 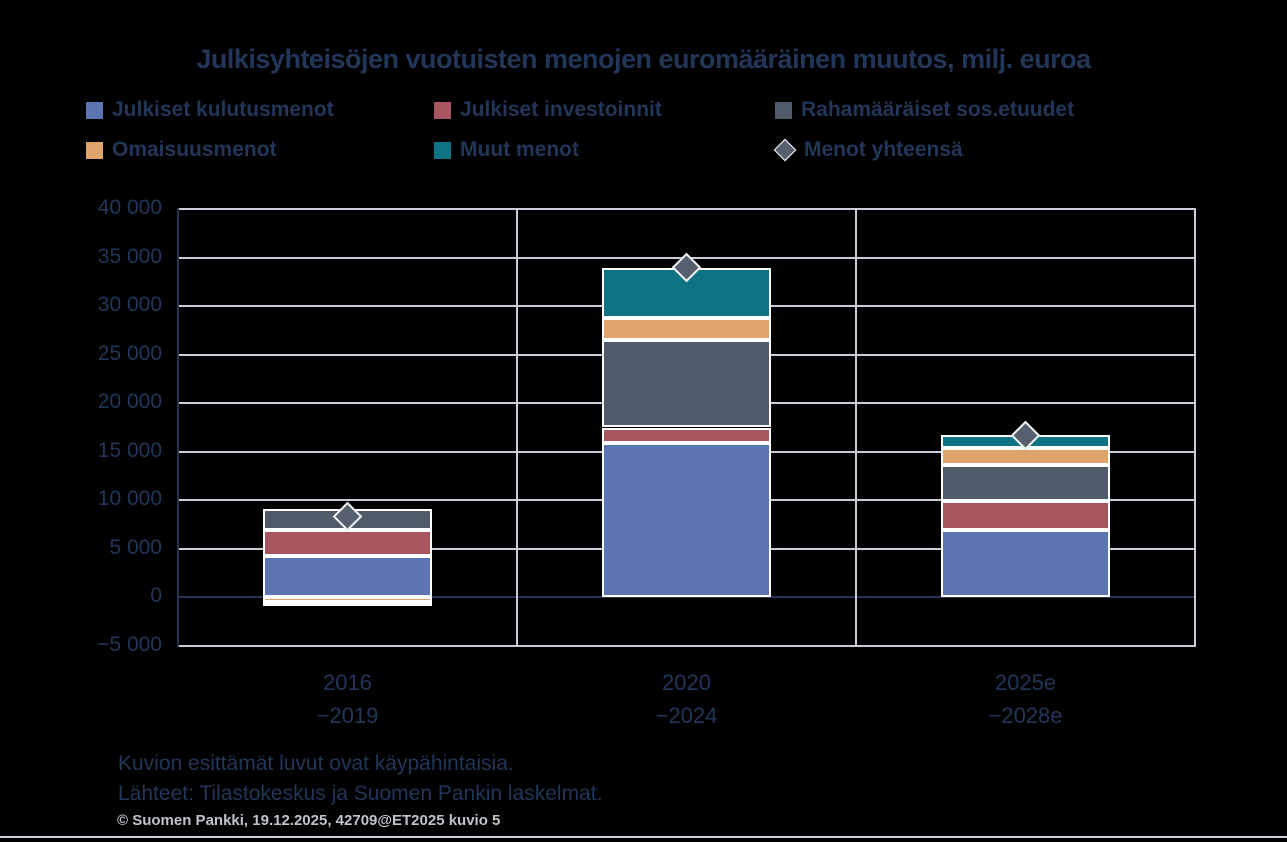 What do you see at coordinates (347, 699) in the screenshot?
I see `x-axis-label: 2016 −2019` at bounding box center [347, 699].